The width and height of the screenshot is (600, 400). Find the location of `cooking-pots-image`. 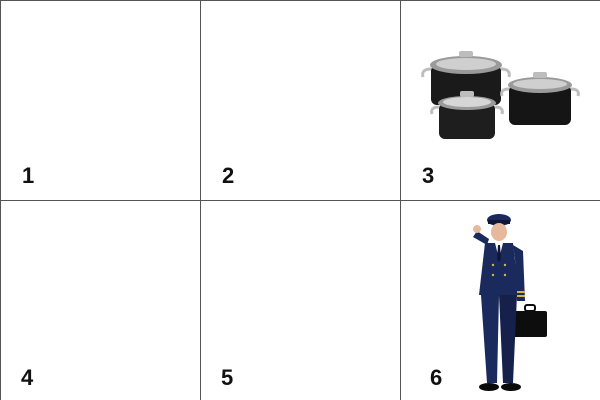

cooking-pots-image is located at coordinates (500, 95).